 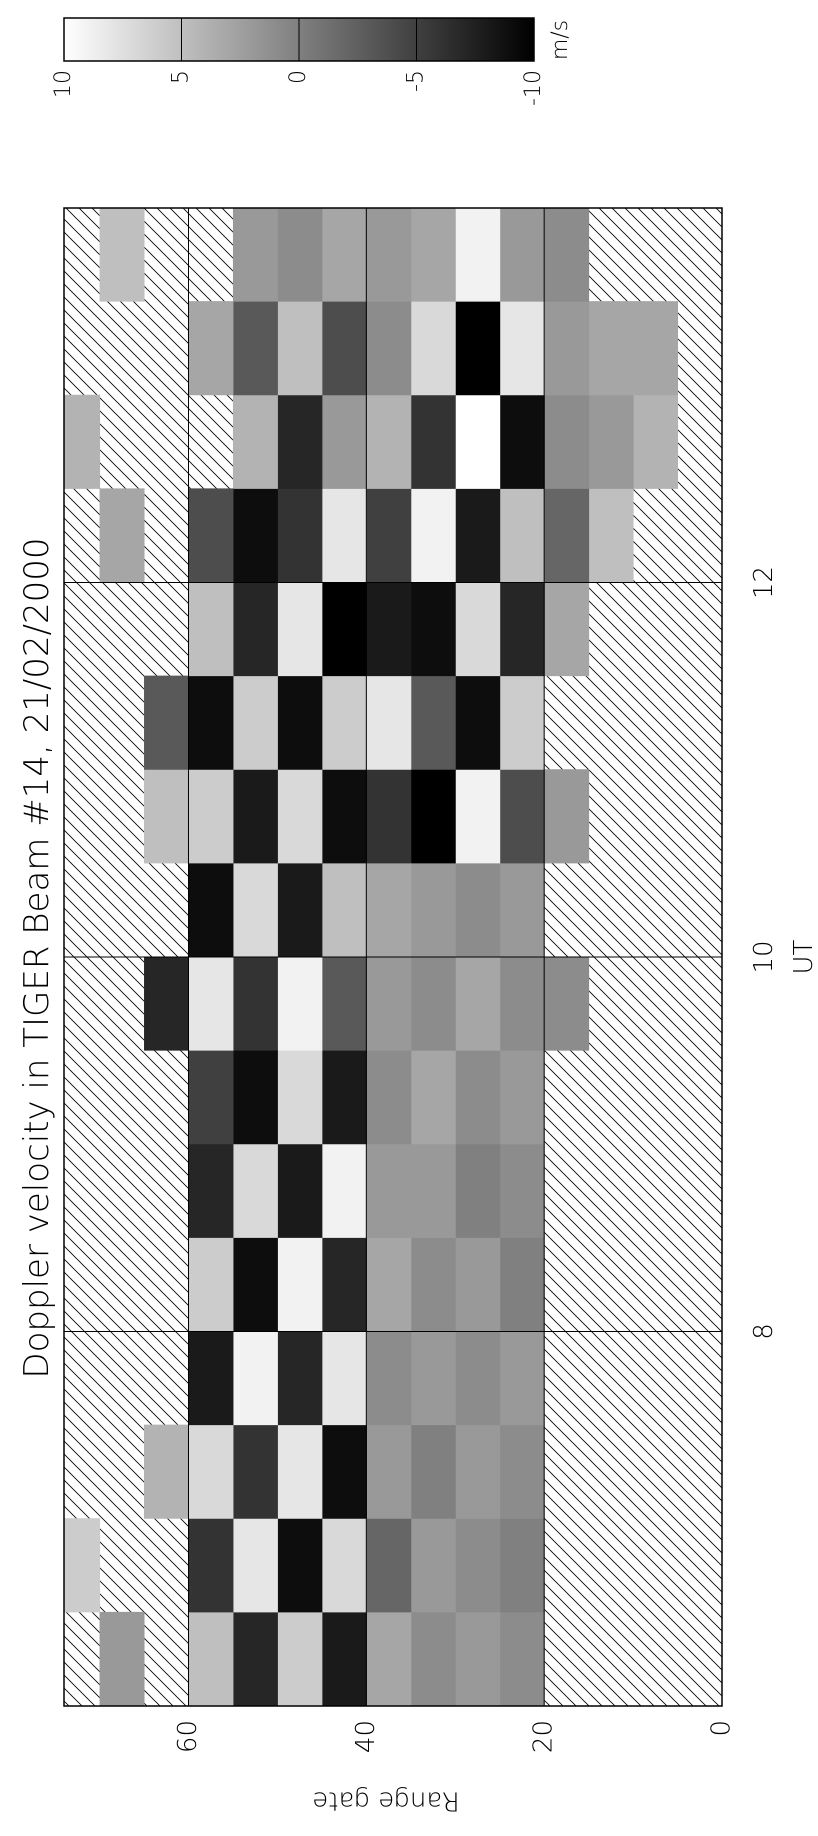 I want to click on y-tick-label: 20, so click(x=544, y=1736).